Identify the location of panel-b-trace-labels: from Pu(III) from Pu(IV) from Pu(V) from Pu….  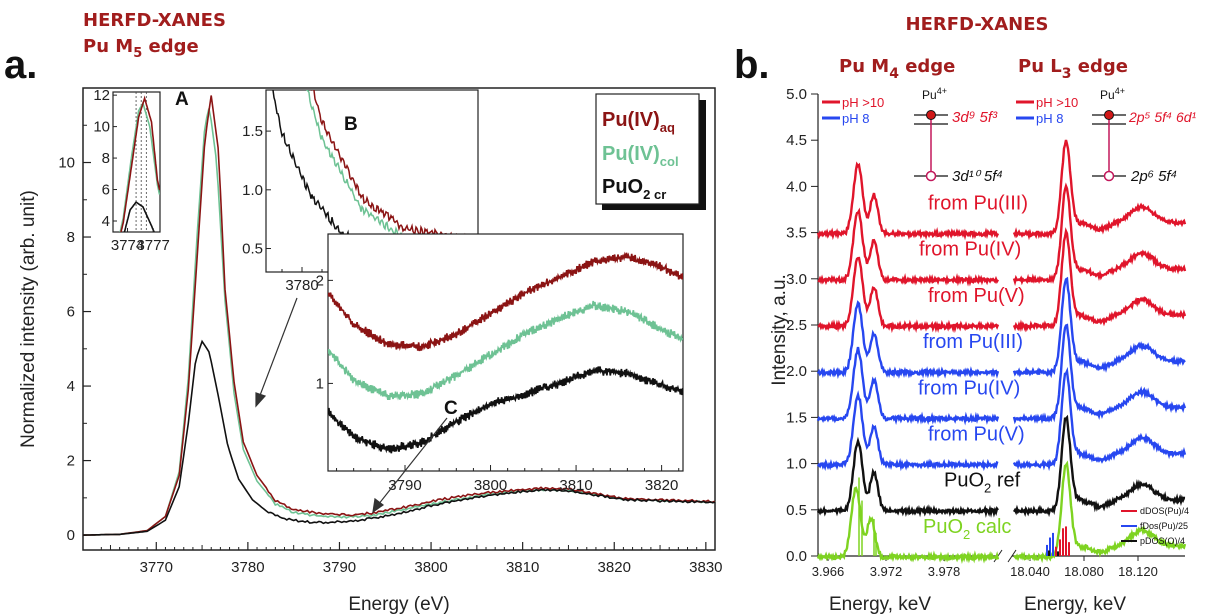
(973, 367).